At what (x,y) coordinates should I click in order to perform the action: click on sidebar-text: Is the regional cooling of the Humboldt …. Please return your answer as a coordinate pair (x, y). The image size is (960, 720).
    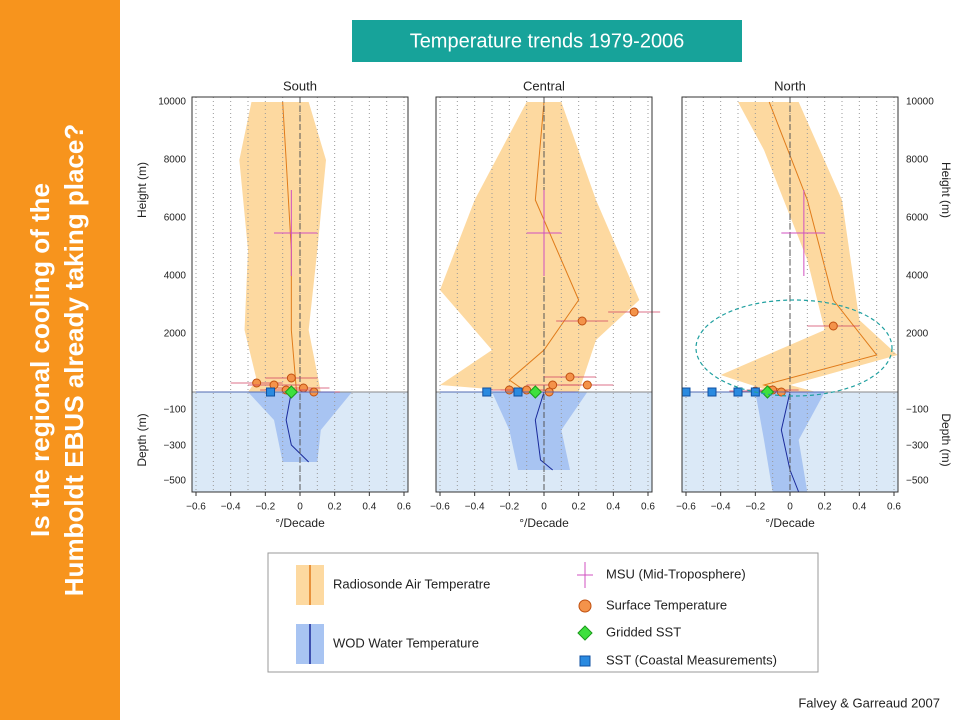
    Looking at the image, I should click on (57, 360).